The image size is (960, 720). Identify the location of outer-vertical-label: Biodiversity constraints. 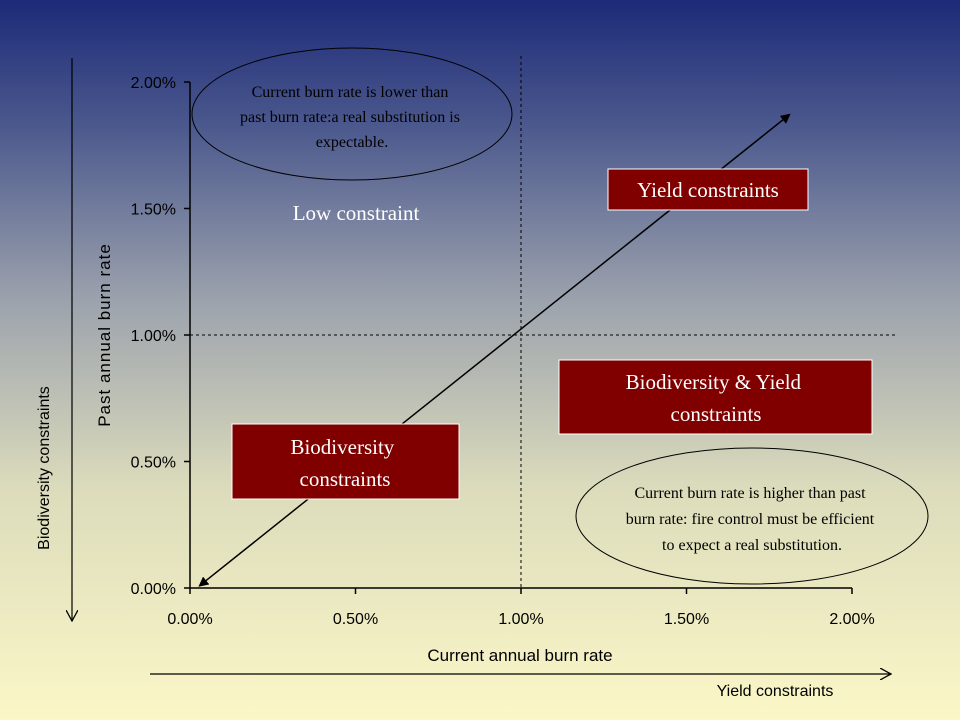
(44, 468).